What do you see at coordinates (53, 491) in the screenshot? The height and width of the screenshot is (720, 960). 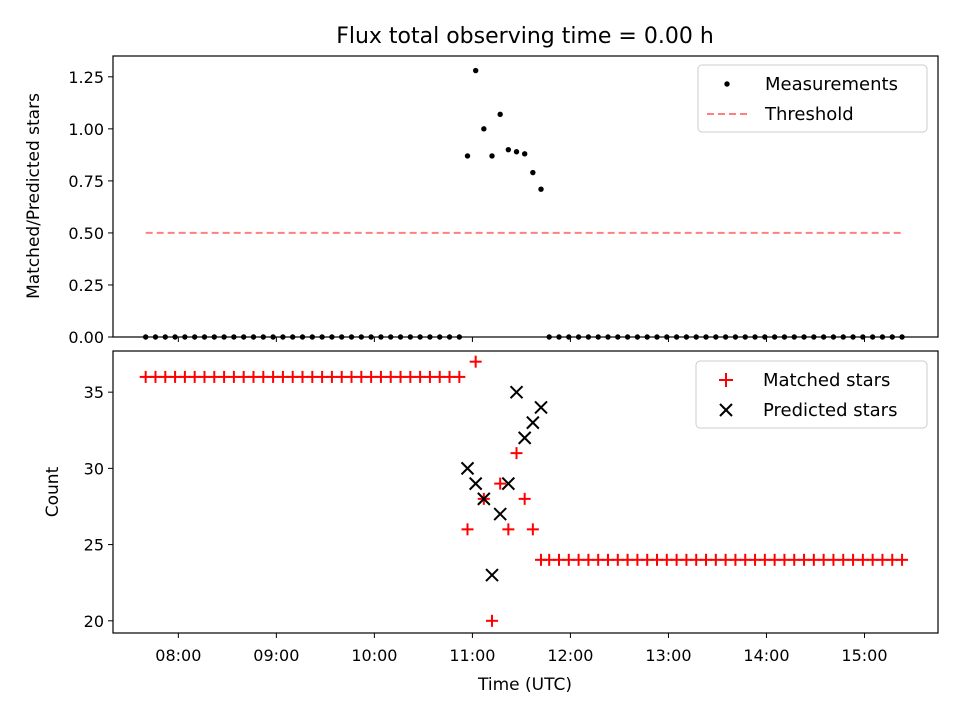 I see `bottom-y-axis-label: Count` at bounding box center [53, 491].